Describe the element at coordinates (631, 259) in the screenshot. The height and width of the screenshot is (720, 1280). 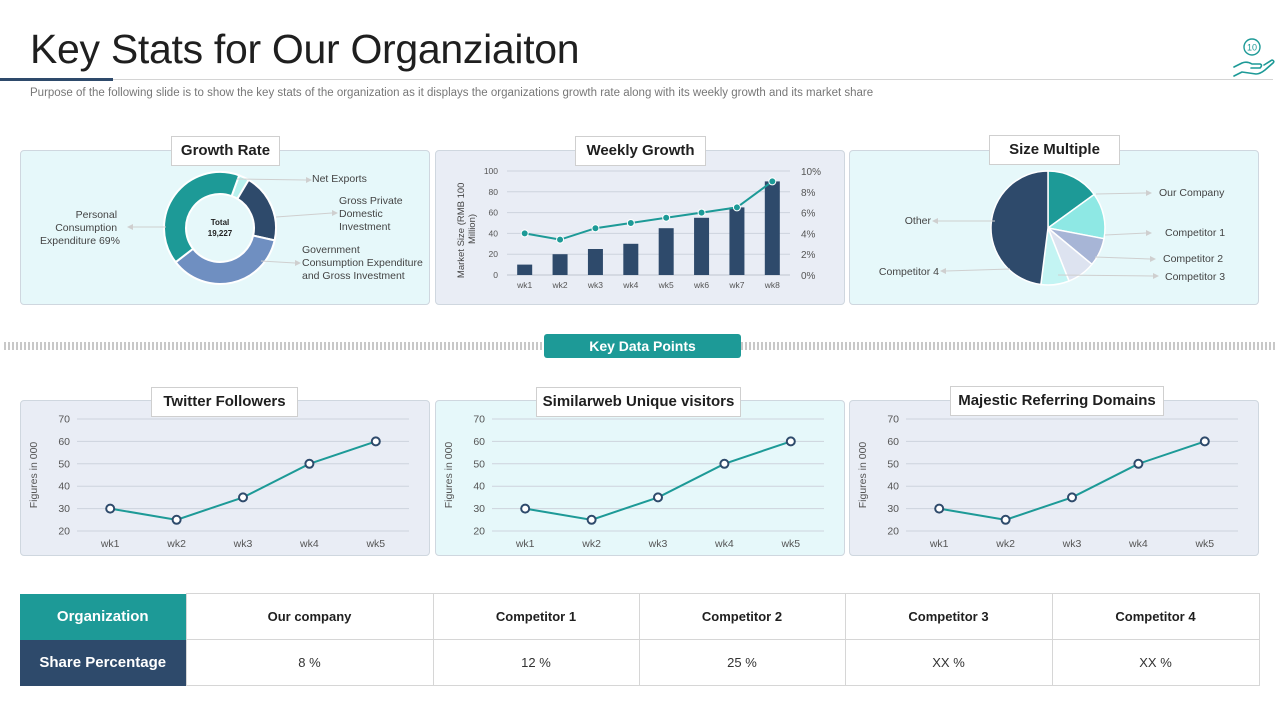
I see `weekly-bar-wk4` at that location.